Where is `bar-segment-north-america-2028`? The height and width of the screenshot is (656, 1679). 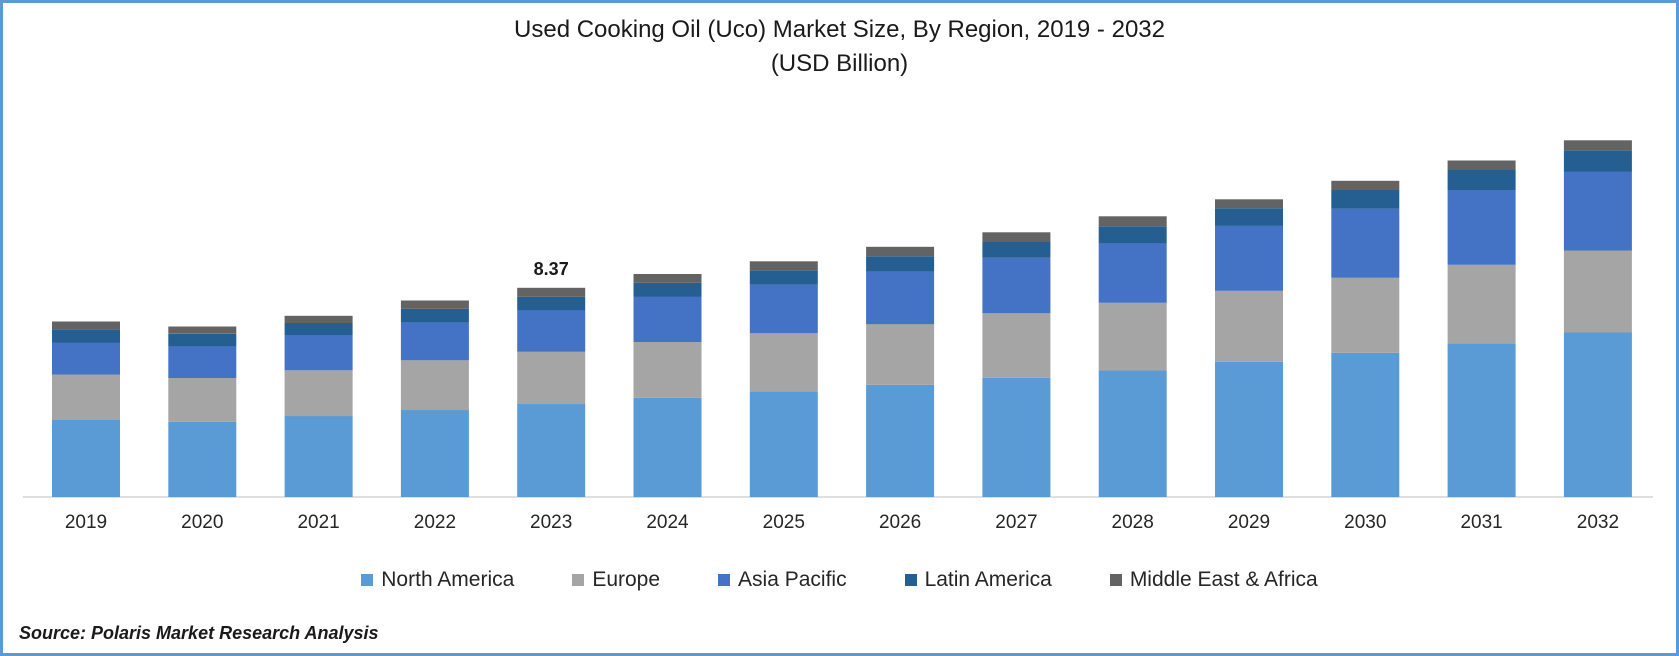
bar-segment-north-america-2028 is located at coordinates (1132, 433).